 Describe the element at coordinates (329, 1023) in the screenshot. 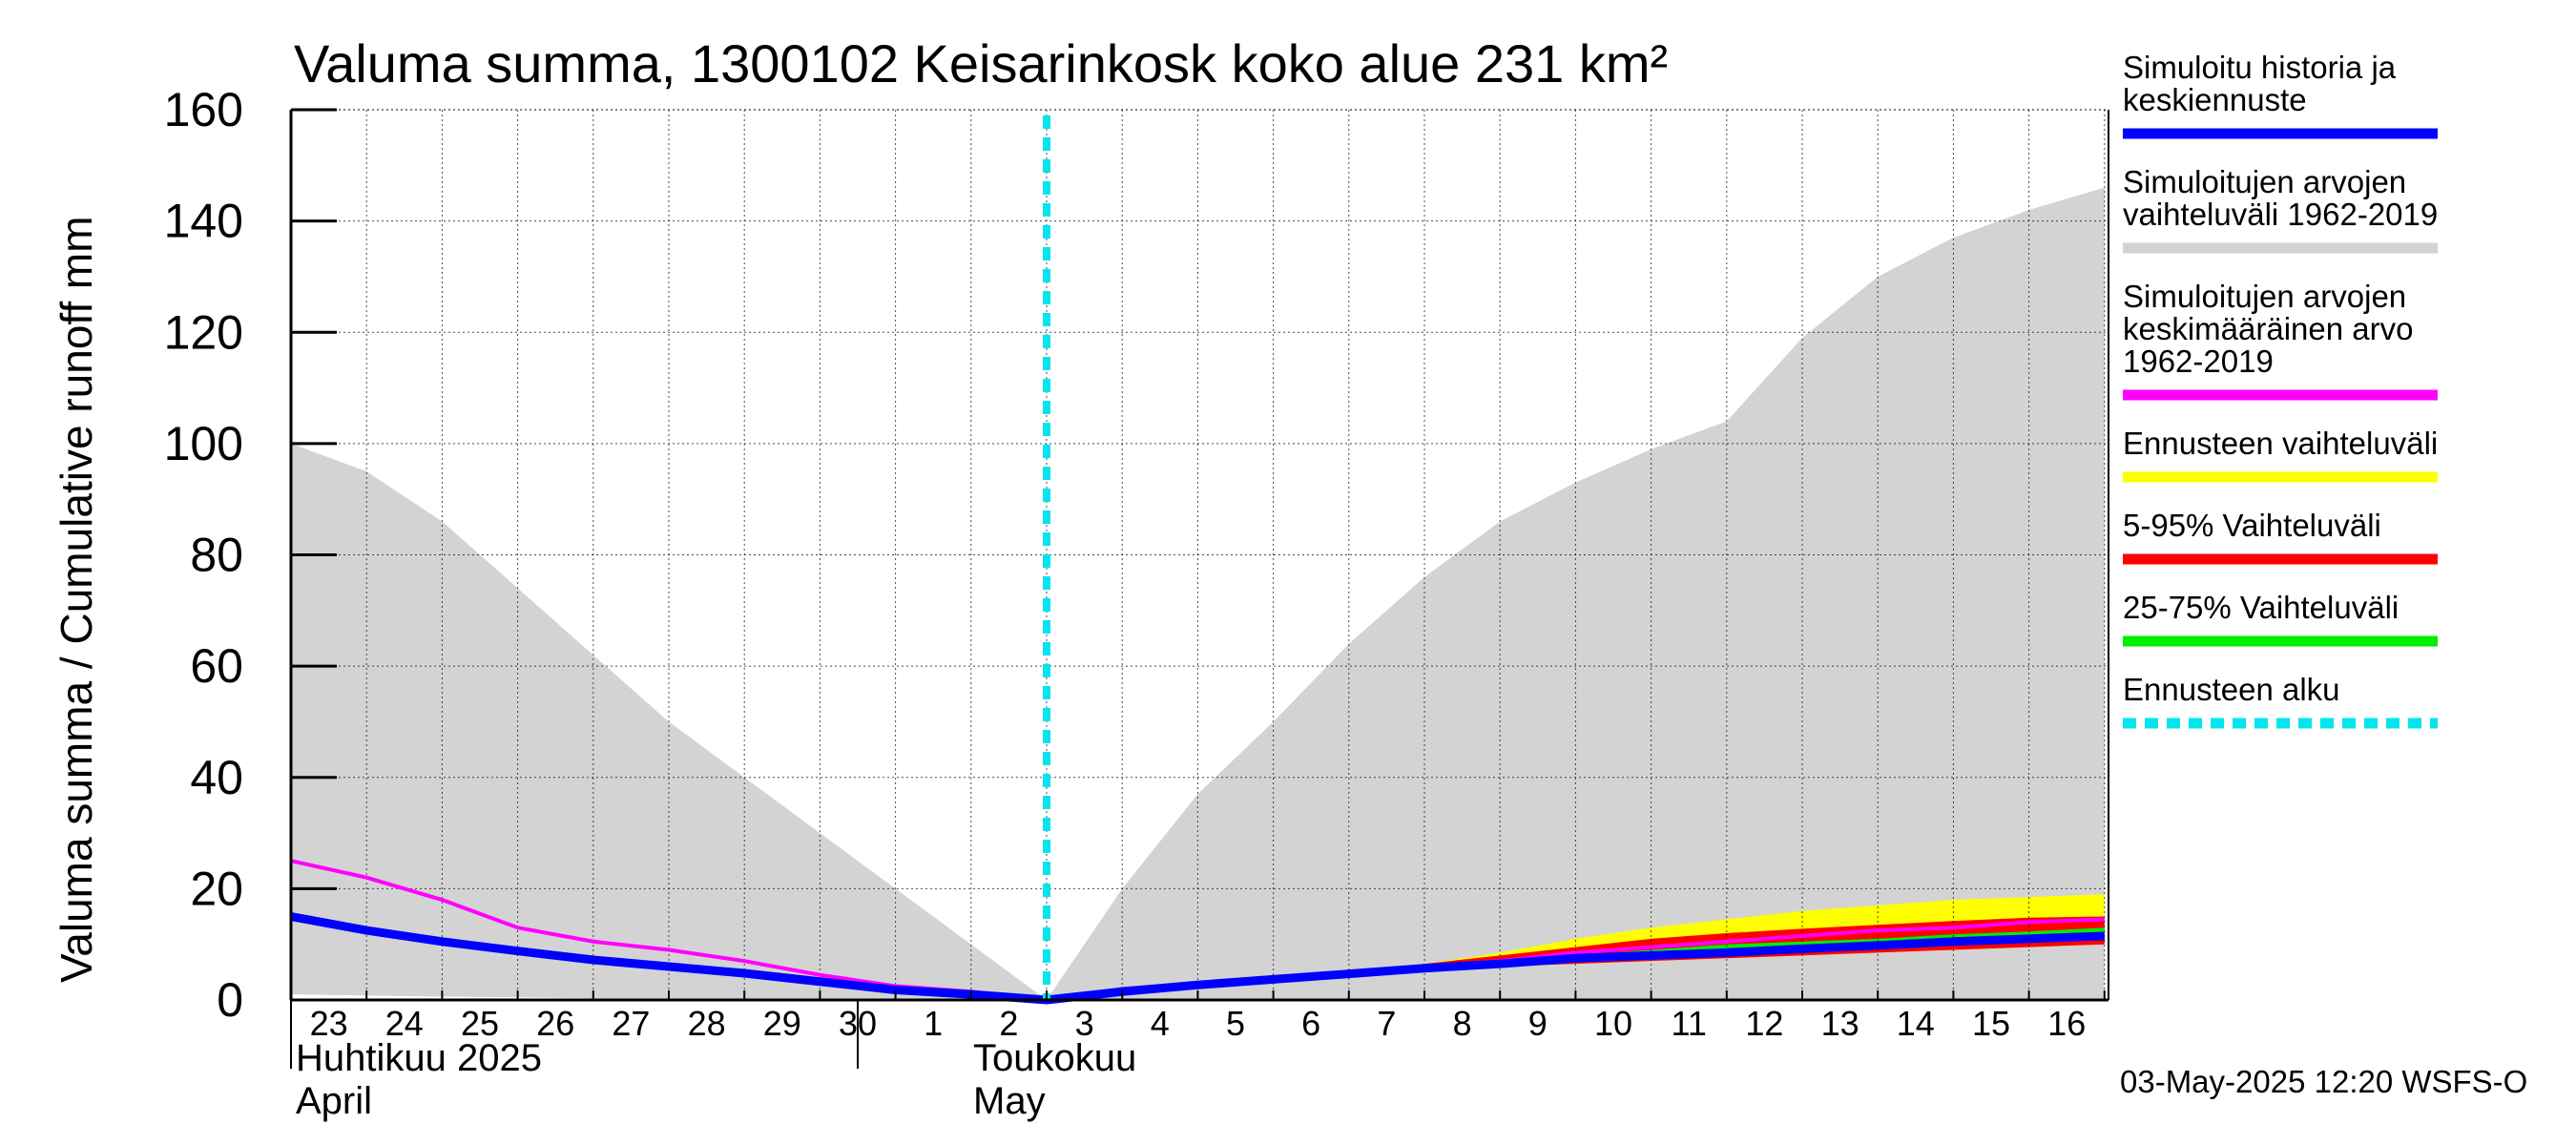

I see `x-tick-label: 23` at that location.